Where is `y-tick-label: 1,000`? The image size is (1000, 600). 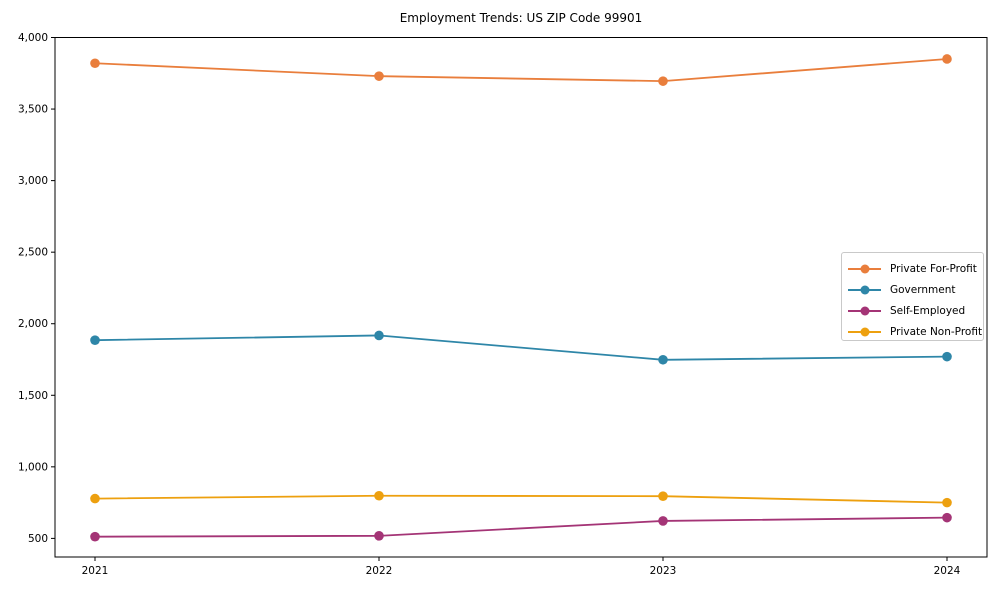 y-tick-label: 1,000 is located at coordinates (33, 467).